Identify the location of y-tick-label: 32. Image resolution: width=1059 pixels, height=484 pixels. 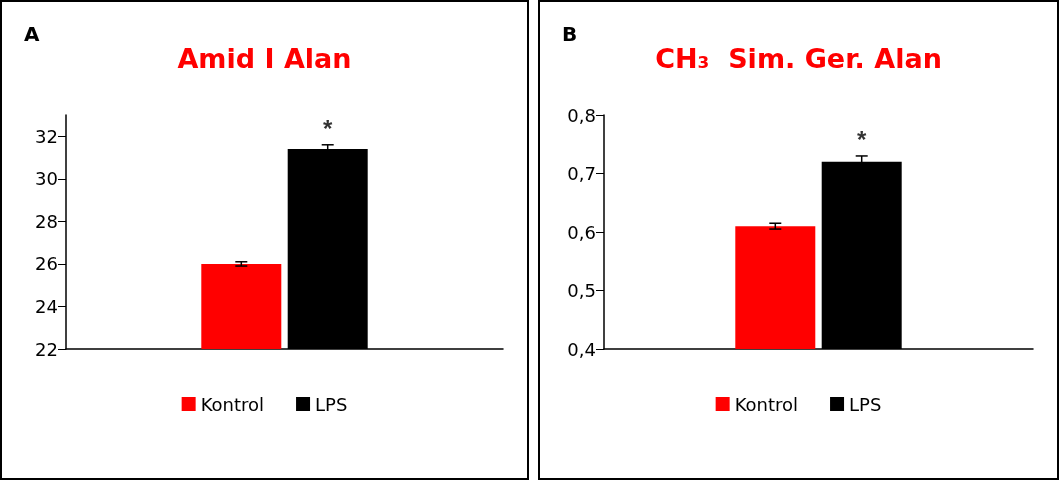
(46, 136).